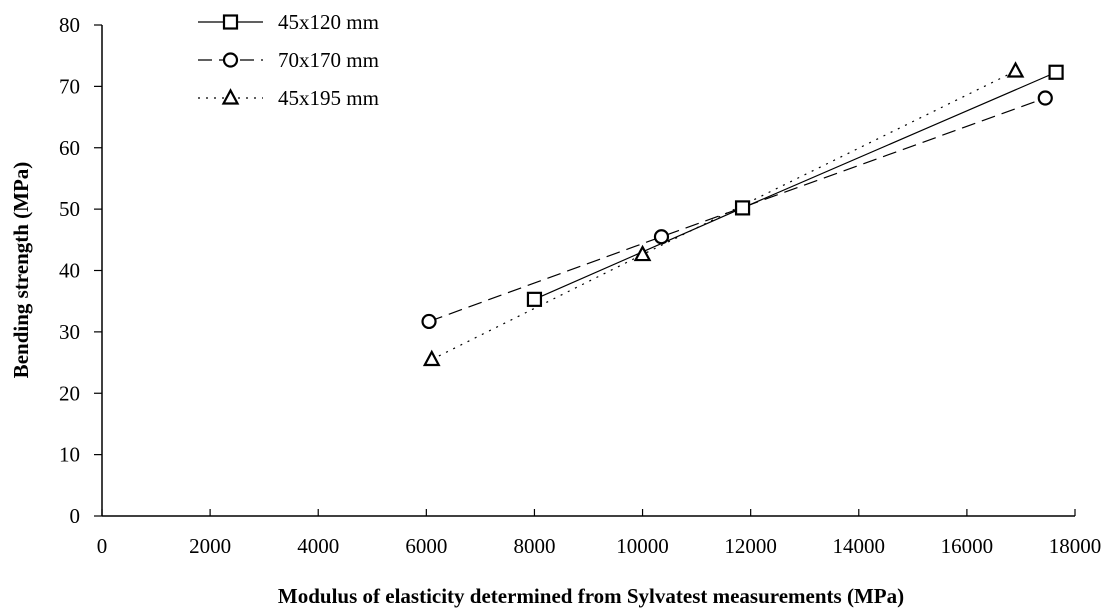 This screenshot has width=1119, height=614. I want to click on legend-marker-circle, so click(230, 60).